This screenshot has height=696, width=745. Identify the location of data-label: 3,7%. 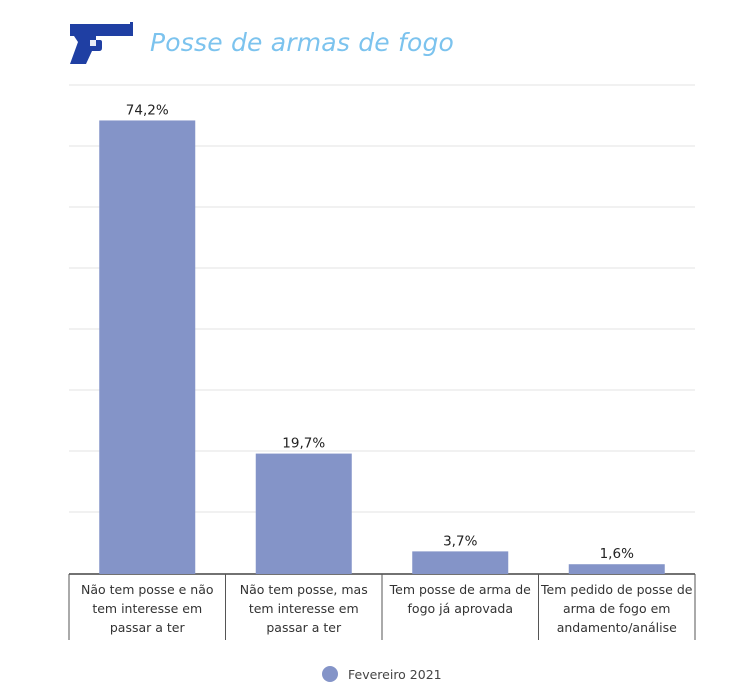
(460, 541).